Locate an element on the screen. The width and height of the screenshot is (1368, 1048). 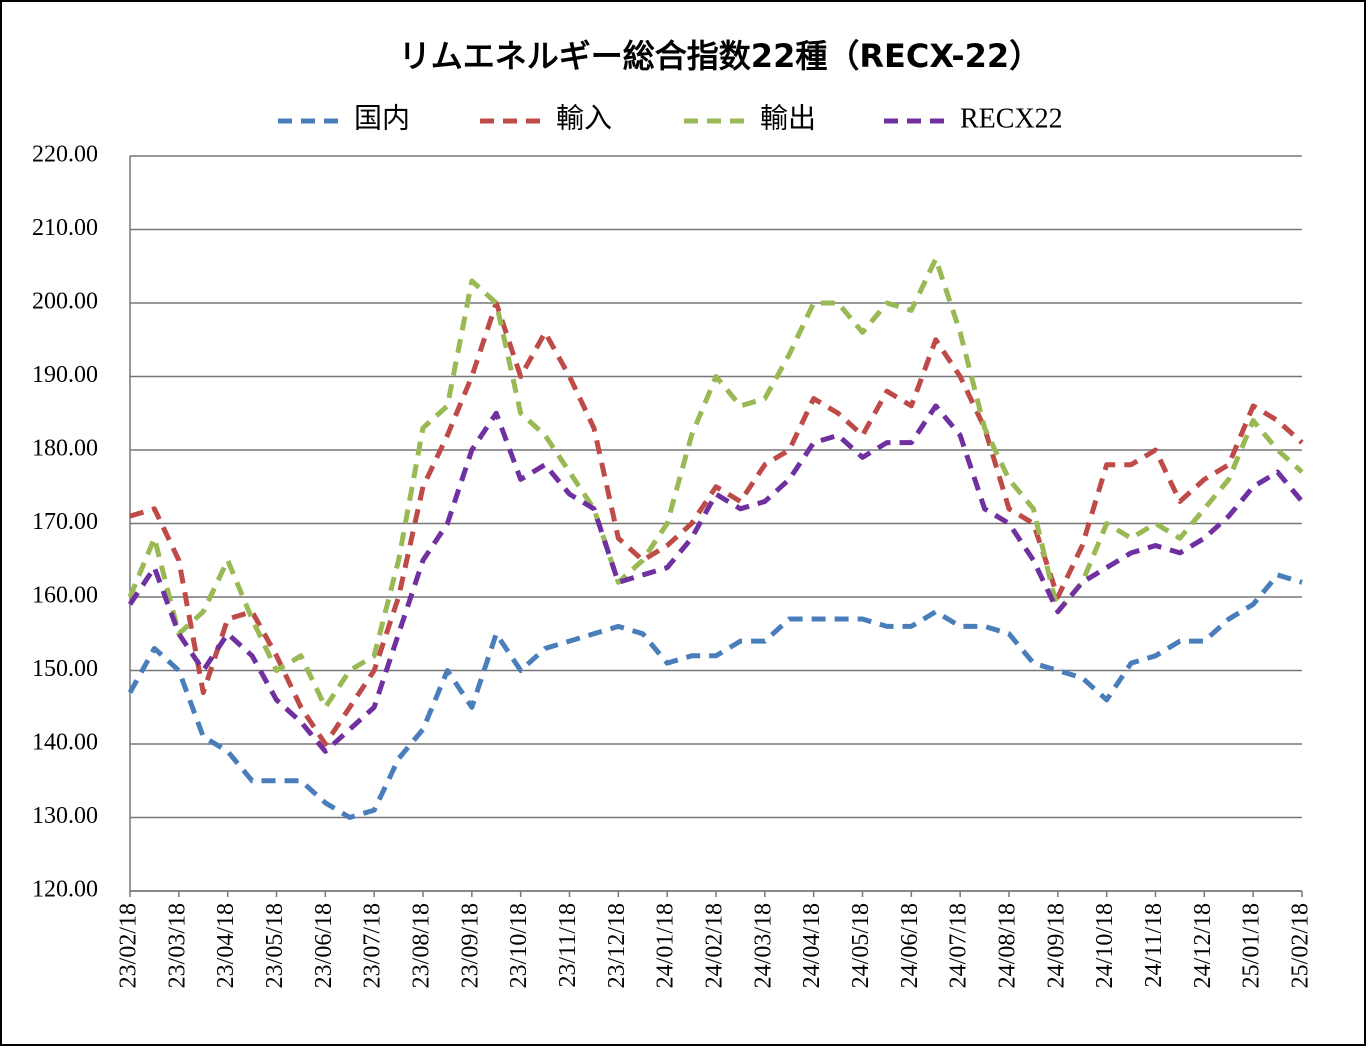
x-tick-label: 24/01/18 is located at coordinates (666, 945).